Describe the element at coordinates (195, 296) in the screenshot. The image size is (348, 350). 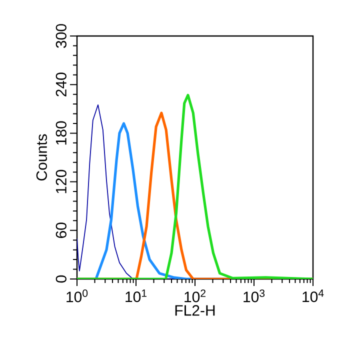
I see `x-tick-label: 10$^{2}$` at that location.